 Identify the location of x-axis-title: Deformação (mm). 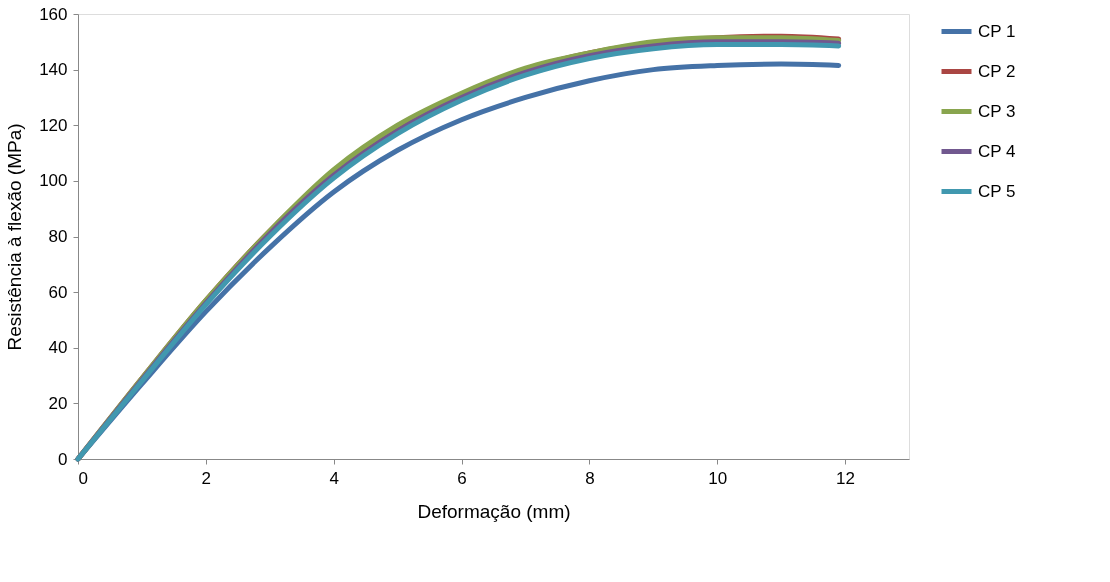
(494, 511).